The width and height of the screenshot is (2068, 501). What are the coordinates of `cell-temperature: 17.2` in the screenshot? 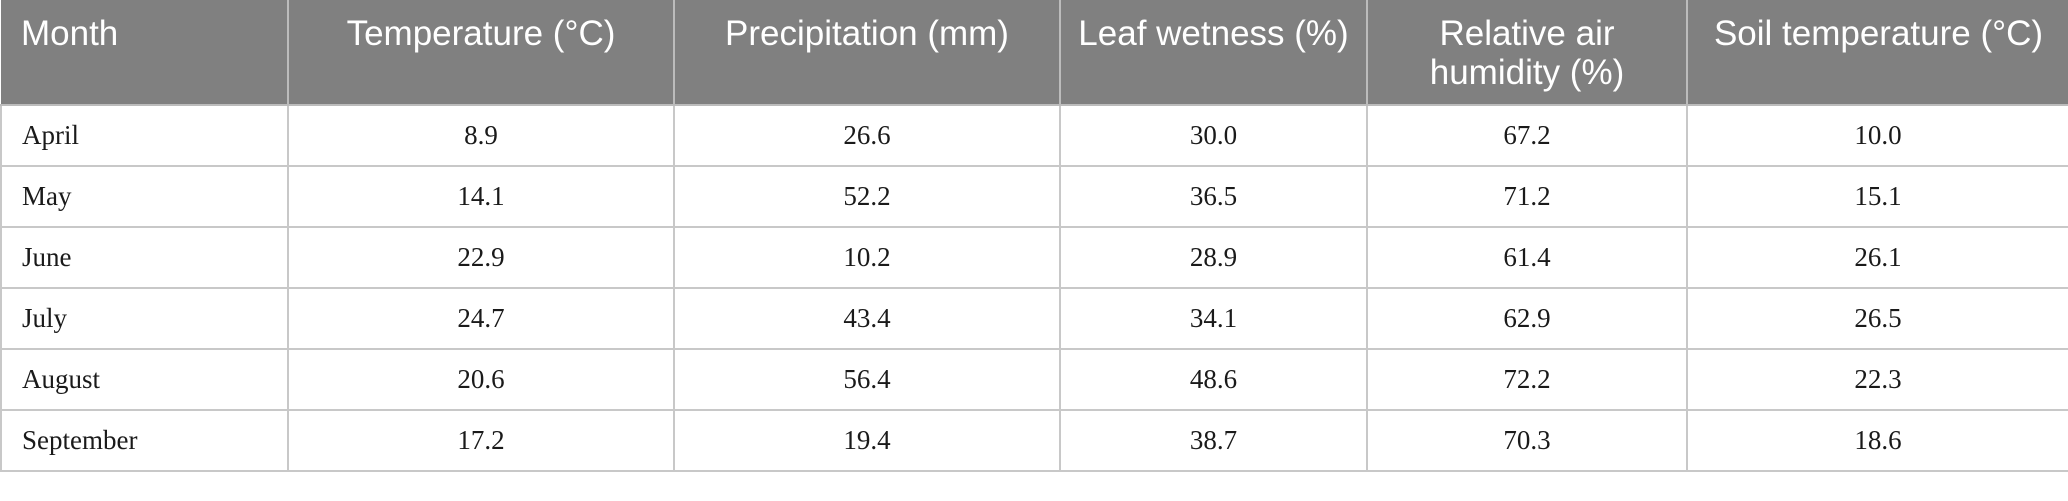 It's located at (481, 440).